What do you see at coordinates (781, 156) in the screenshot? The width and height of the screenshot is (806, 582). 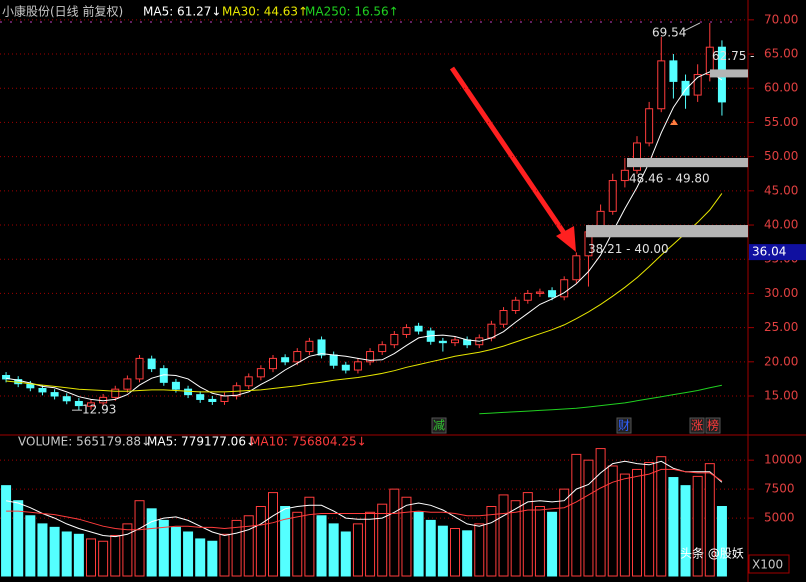 I see `y-tick-label: 50.00` at bounding box center [781, 156].